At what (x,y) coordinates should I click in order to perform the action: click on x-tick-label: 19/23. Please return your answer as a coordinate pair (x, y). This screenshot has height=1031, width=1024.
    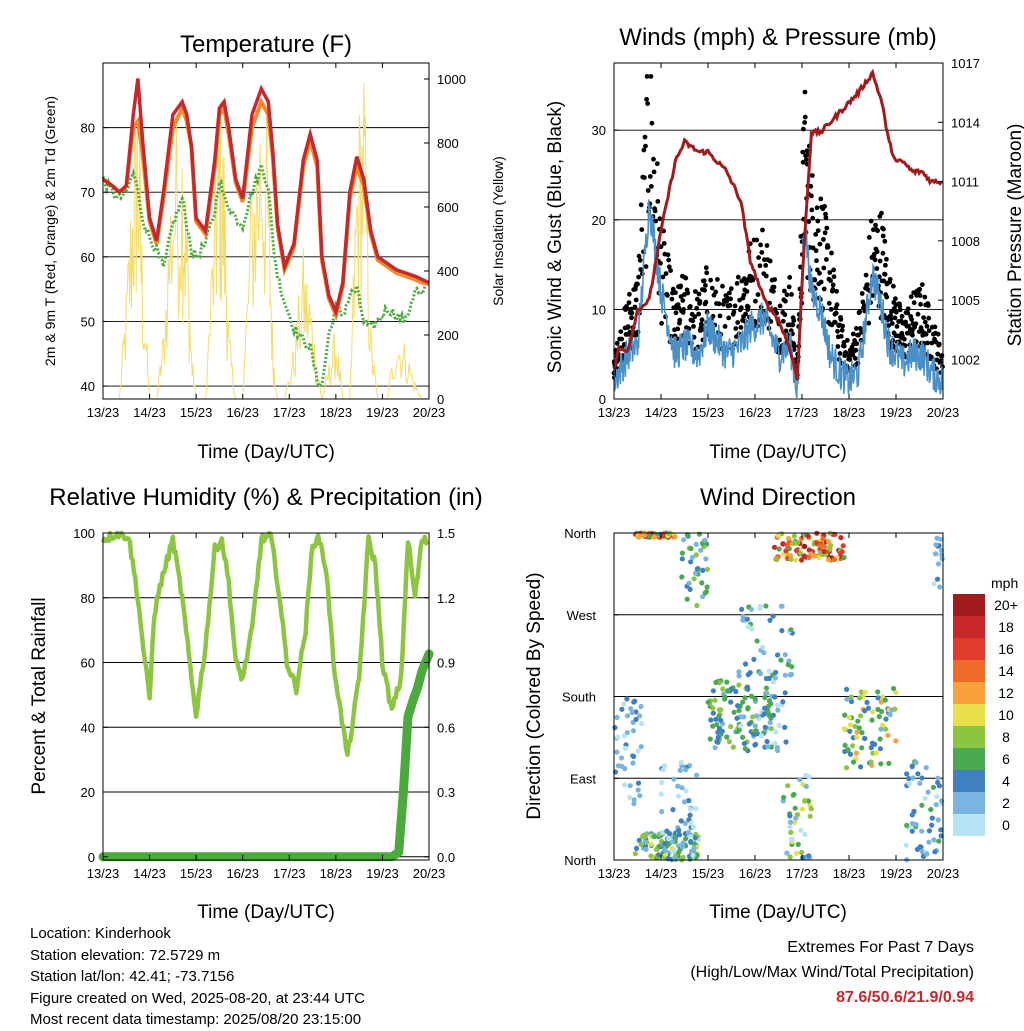
    Looking at the image, I should click on (382, 873).